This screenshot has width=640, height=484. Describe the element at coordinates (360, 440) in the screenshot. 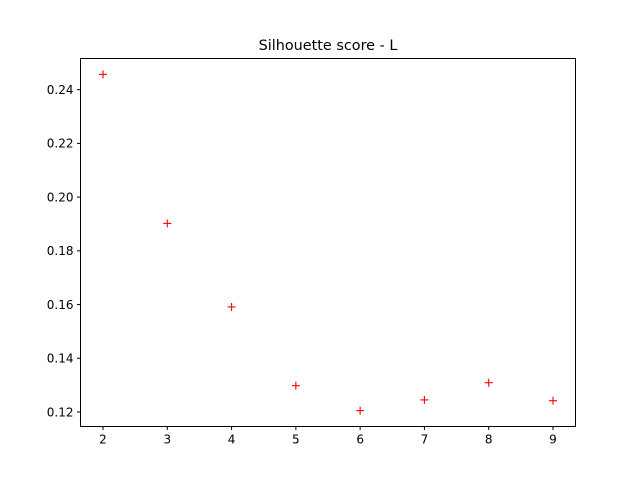

I see `x-tick-label: 6` at that location.